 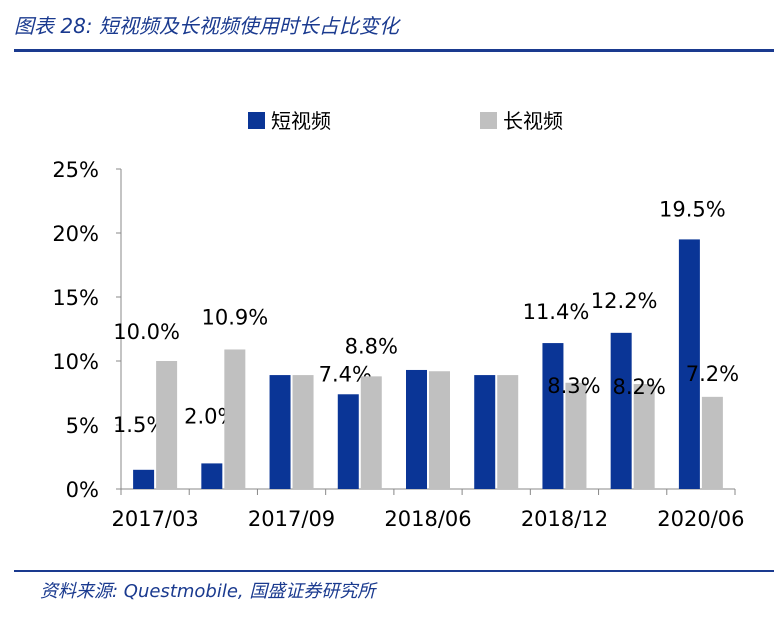 What do you see at coordinates (624, 301) in the screenshot?
I see `data-label: 12.2%` at bounding box center [624, 301].